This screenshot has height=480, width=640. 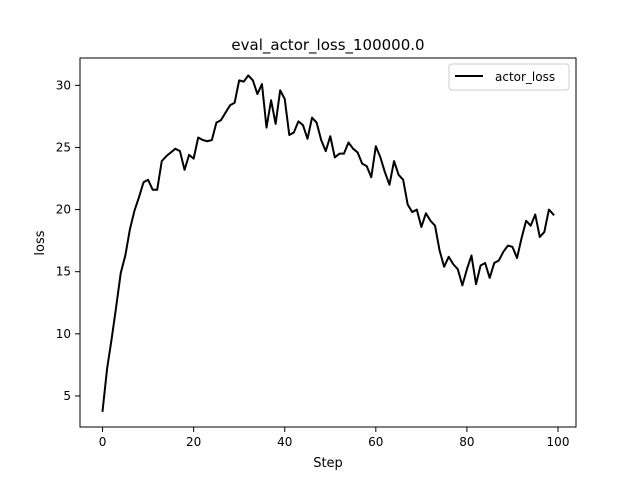 I want to click on x-tick-label: 20, so click(x=193, y=442).